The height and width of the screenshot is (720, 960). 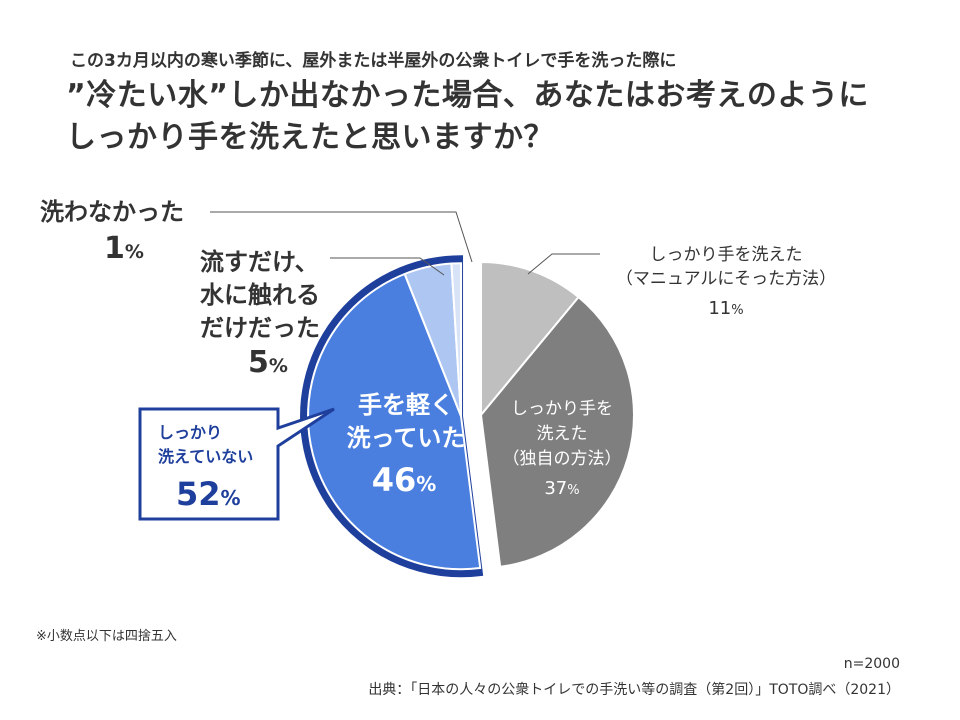 What do you see at coordinates (456, 339) in the screenshot?
I see `slice-none` at bounding box center [456, 339].